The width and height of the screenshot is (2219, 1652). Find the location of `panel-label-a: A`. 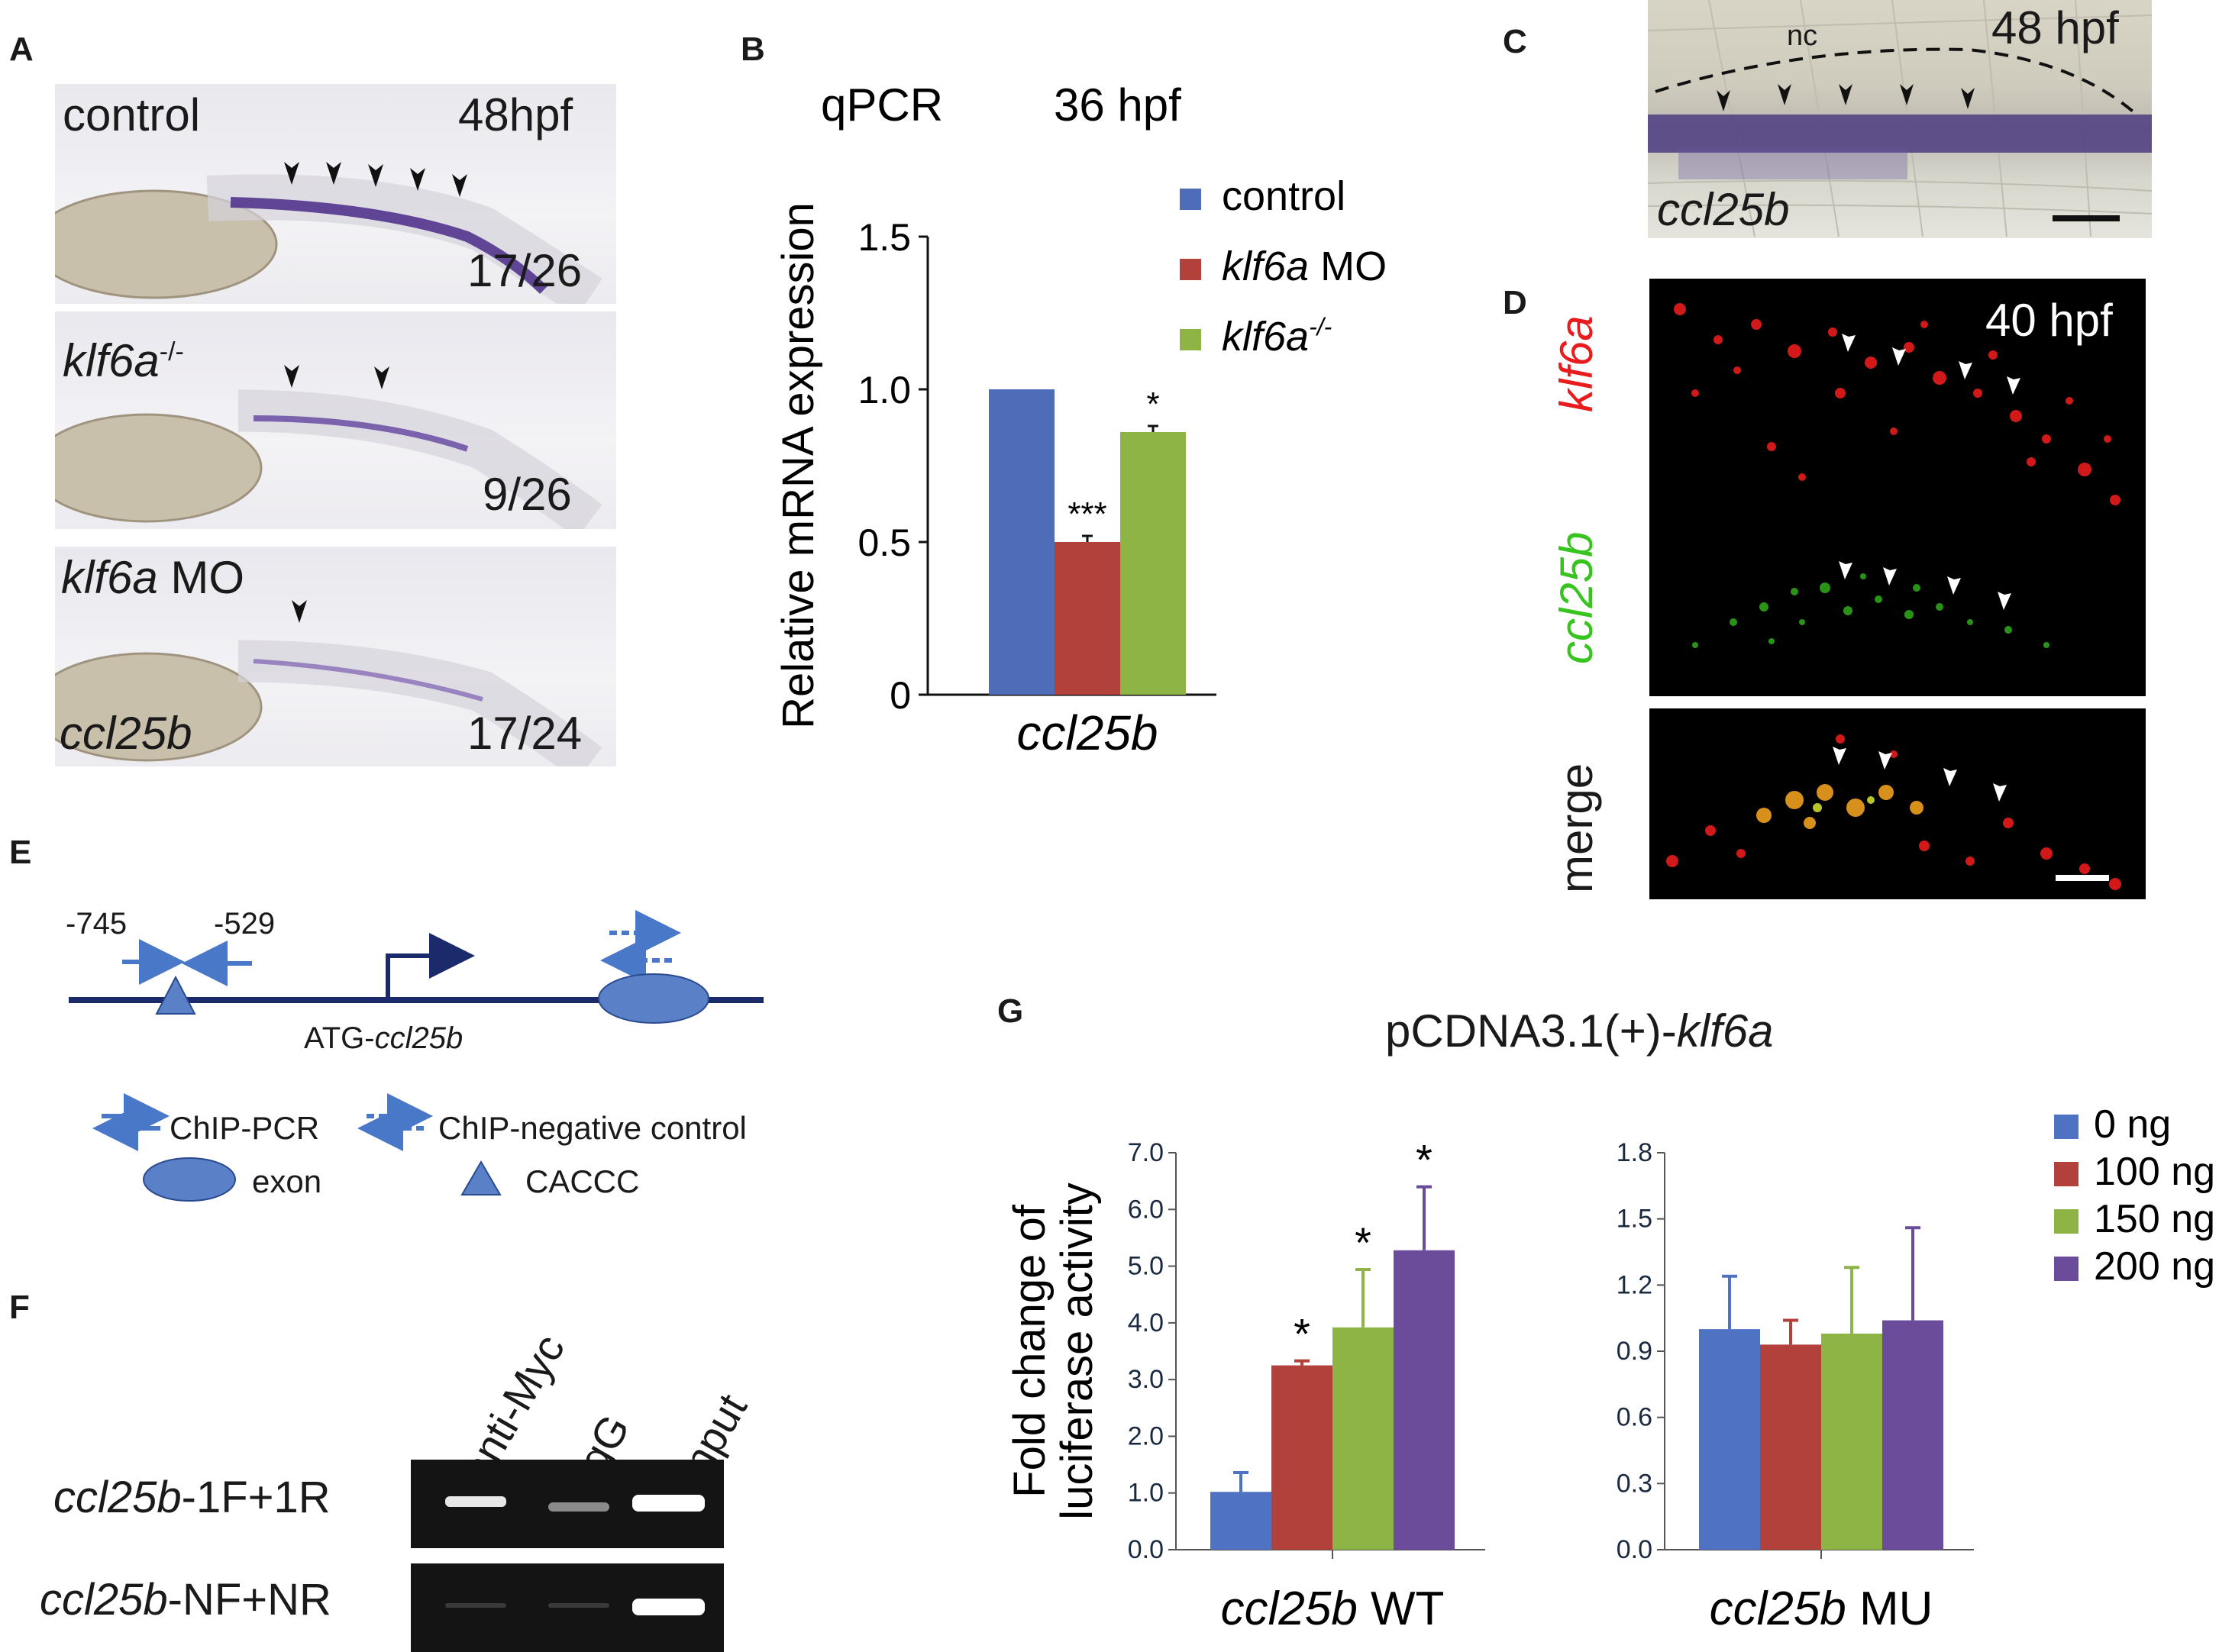

panel-label-a: A is located at coordinates (21, 49).